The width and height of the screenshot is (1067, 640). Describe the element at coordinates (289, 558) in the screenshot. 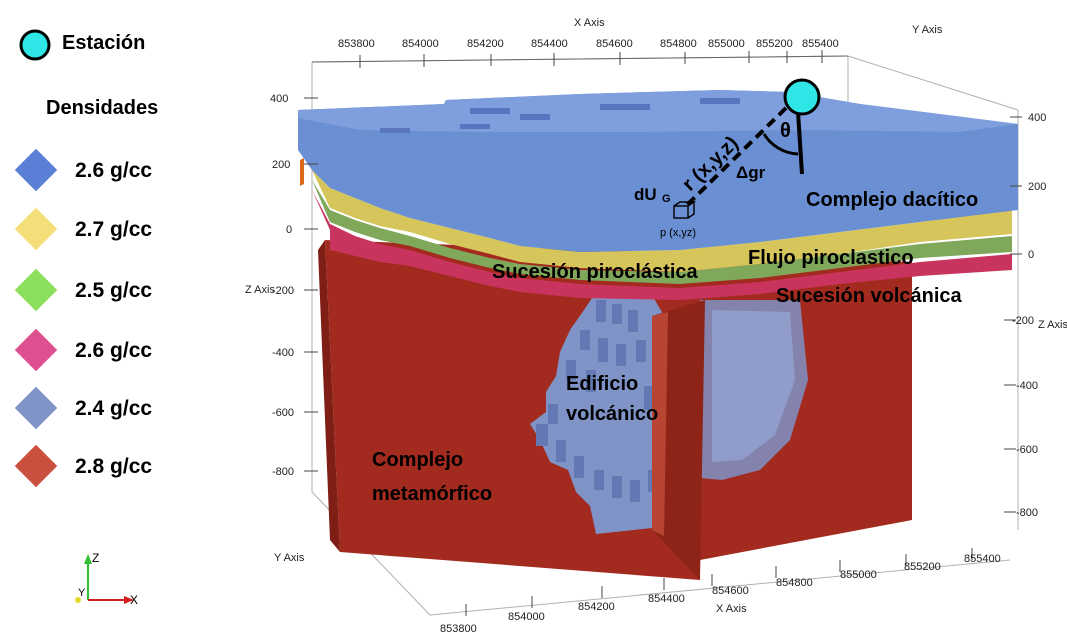

I see `y-axis-title-left: Y Axis` at that location.